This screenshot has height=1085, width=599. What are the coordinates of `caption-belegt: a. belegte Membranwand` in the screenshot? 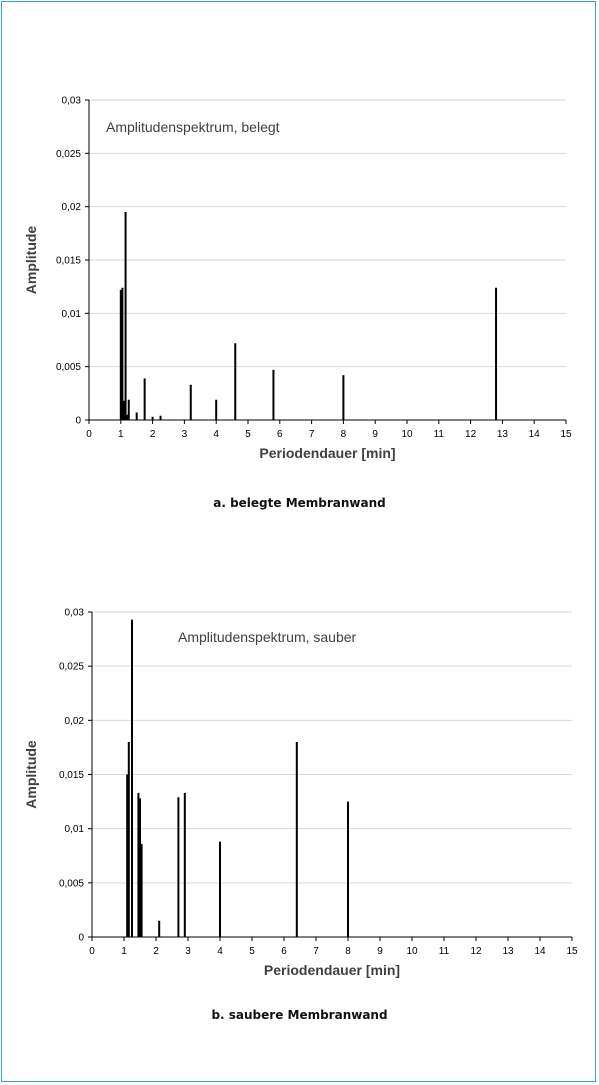 It's located at (299, 503).